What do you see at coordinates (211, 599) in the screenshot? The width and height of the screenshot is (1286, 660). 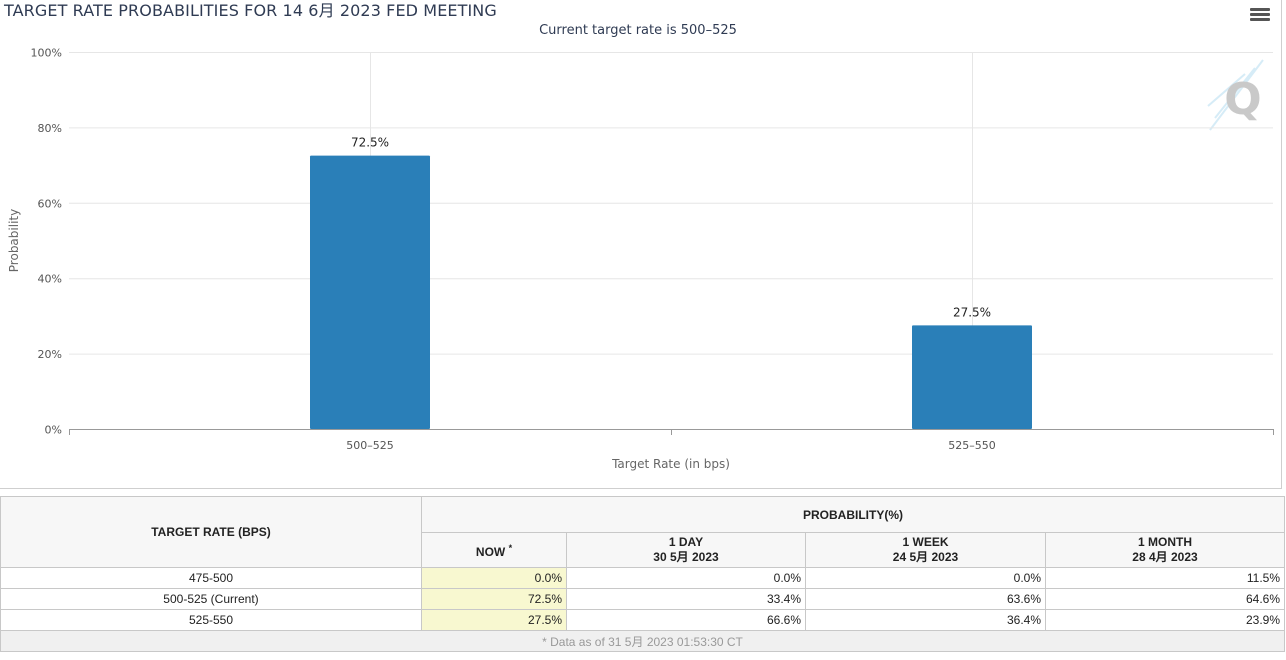 I see `rate-cell: 500-525 (Current)` at bounding box center [211, 599].